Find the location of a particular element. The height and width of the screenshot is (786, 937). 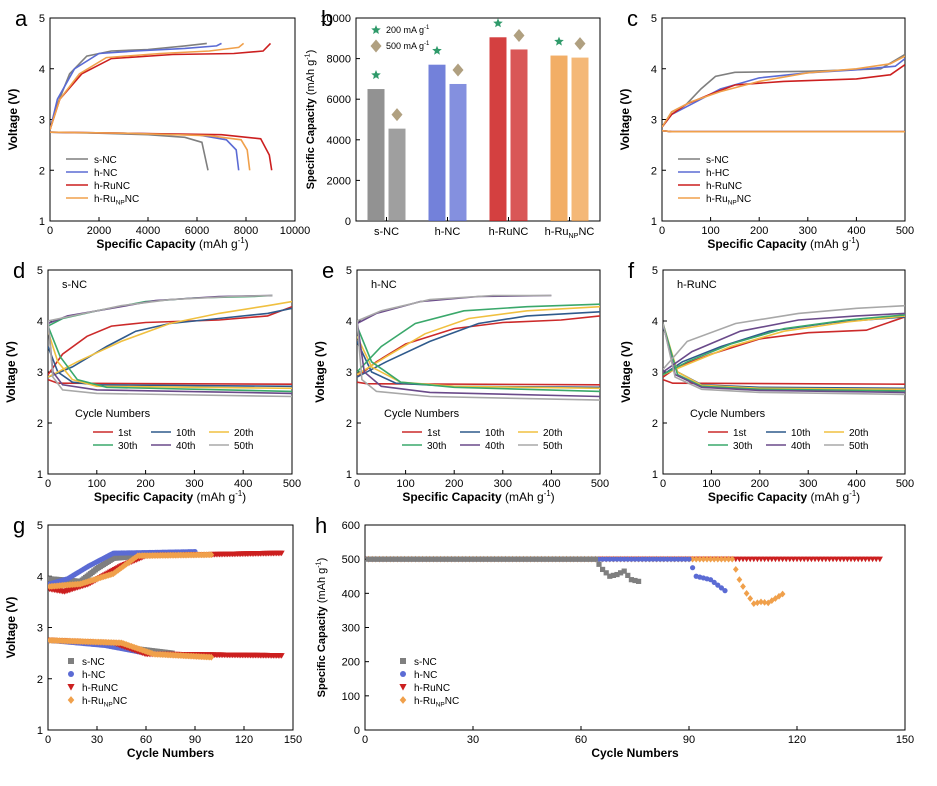

x-axis-label-sup: -1 is located at coordinates (547, 493).